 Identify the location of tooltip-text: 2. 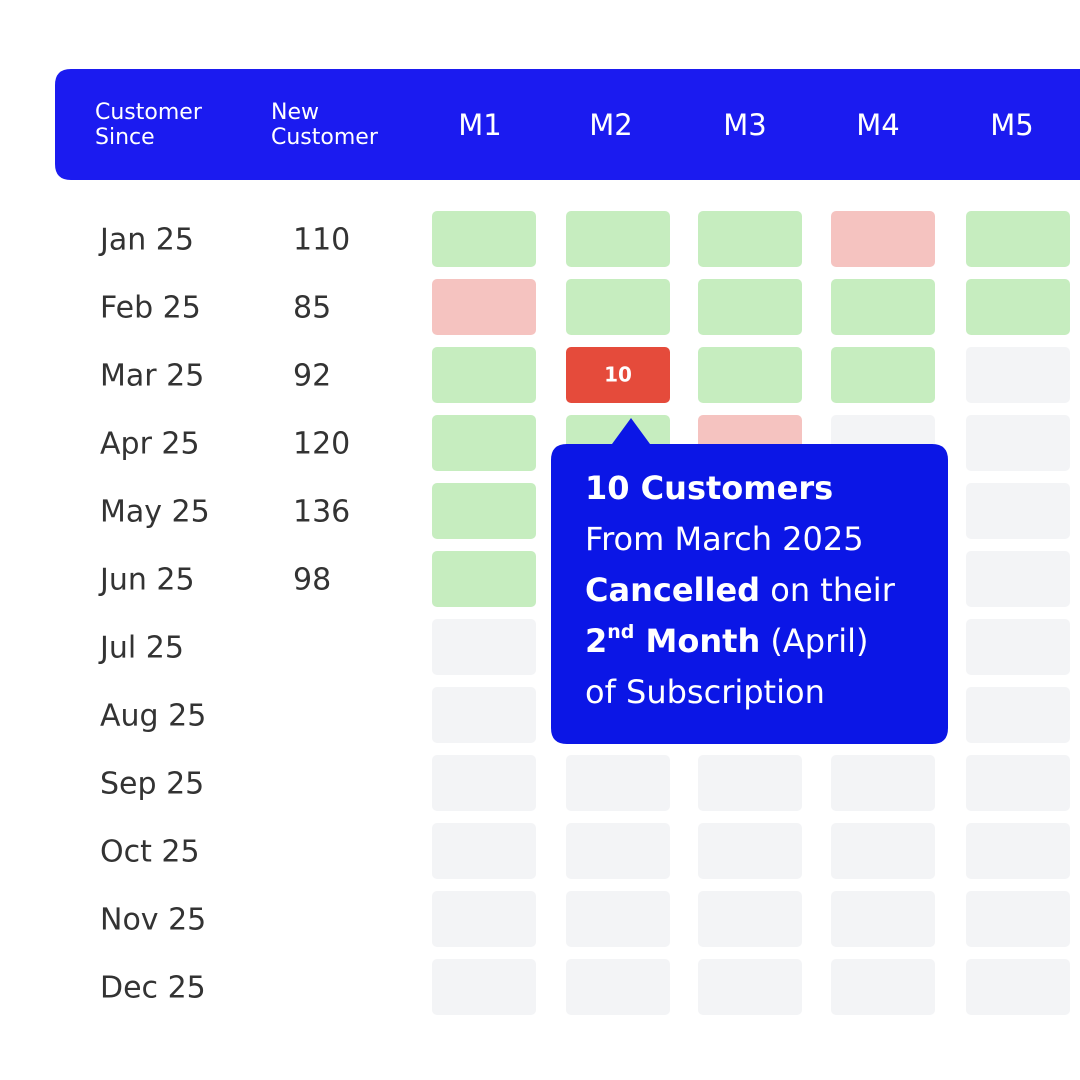
(596, 641).